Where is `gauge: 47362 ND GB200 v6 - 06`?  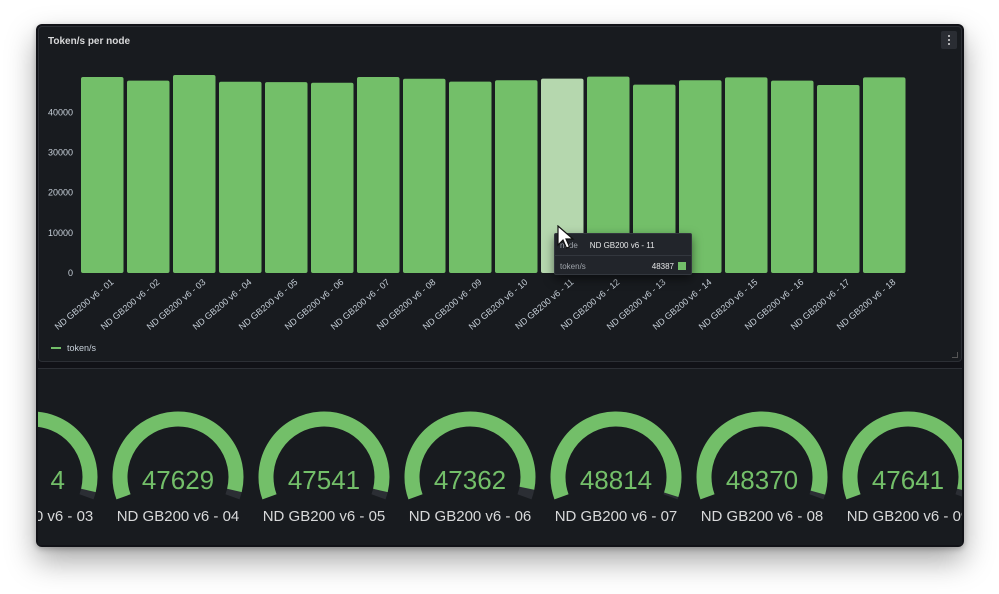 gauge: 47362 ND GB200 v6 - 06 is located at coordinates (470, 457).